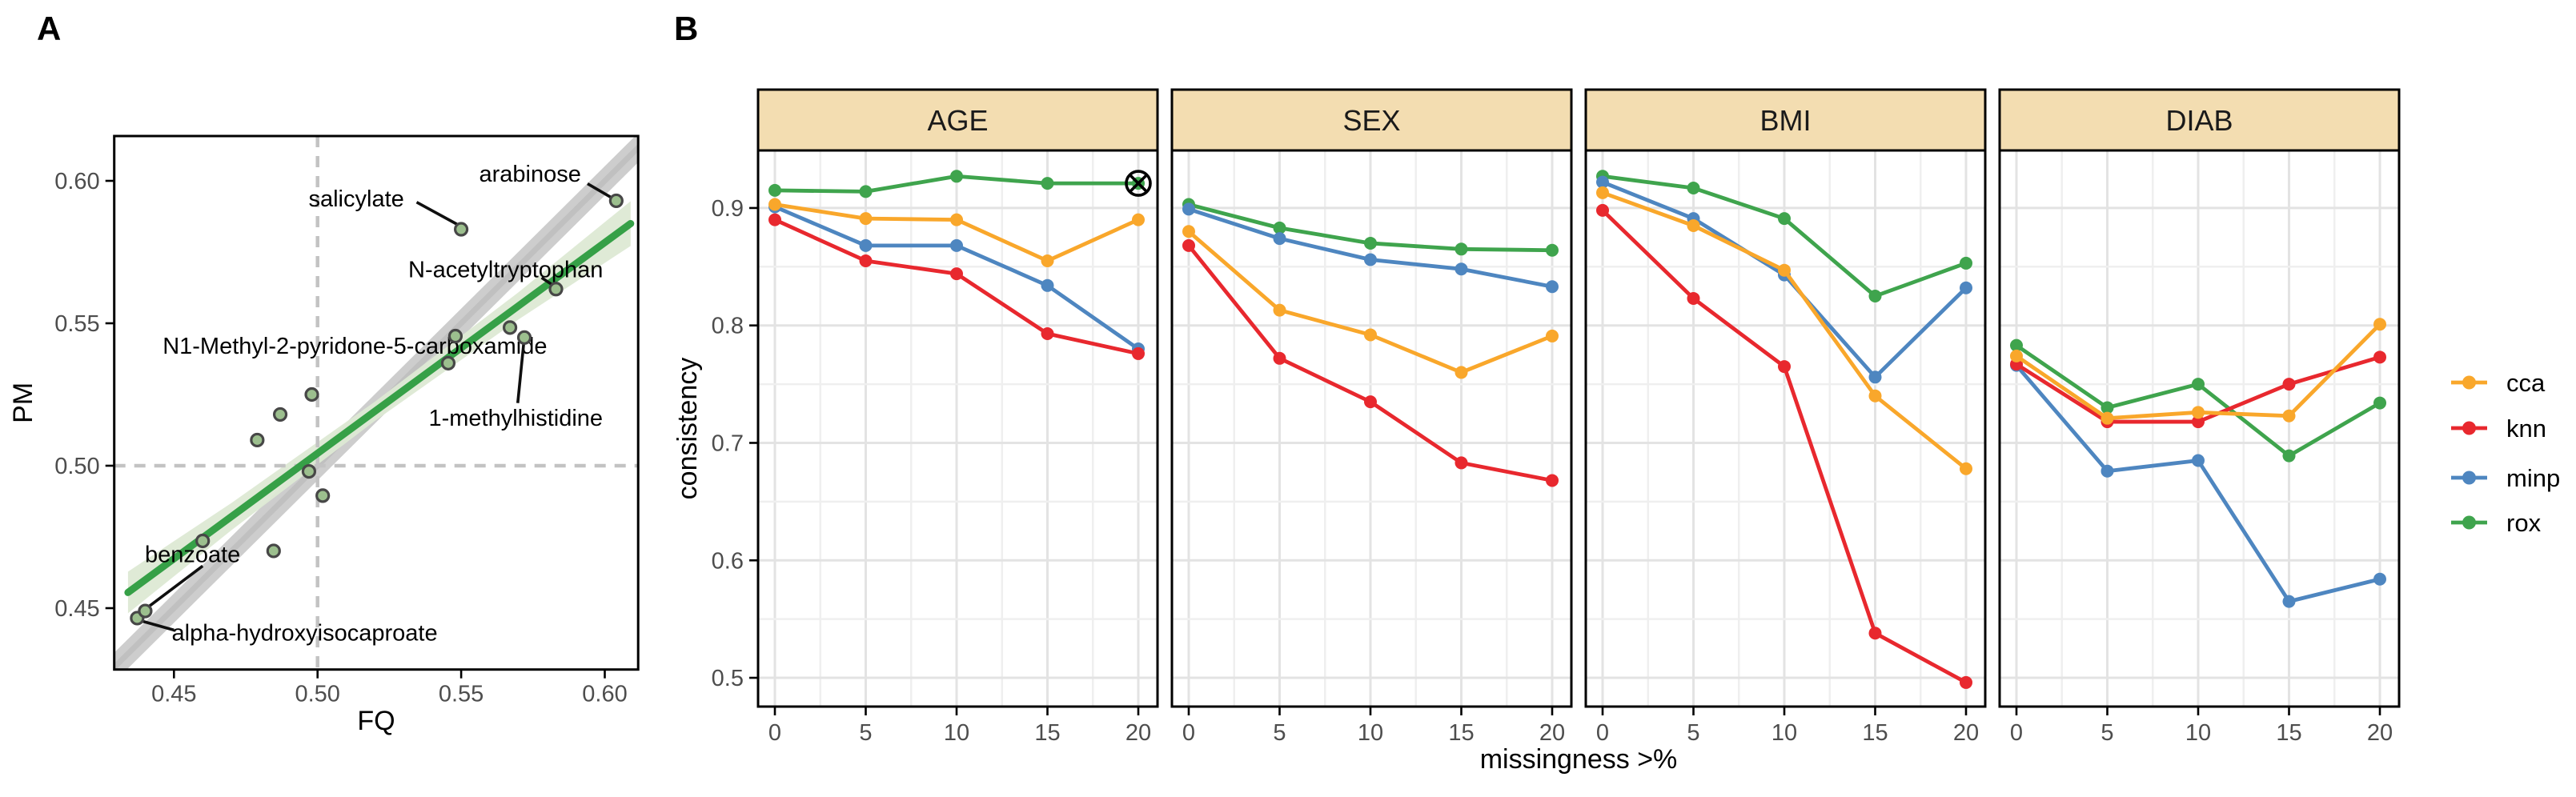  Describe the element at coordinates (461, 694) in the screenshot. I see `x-tick-label: 0.55` at that location.